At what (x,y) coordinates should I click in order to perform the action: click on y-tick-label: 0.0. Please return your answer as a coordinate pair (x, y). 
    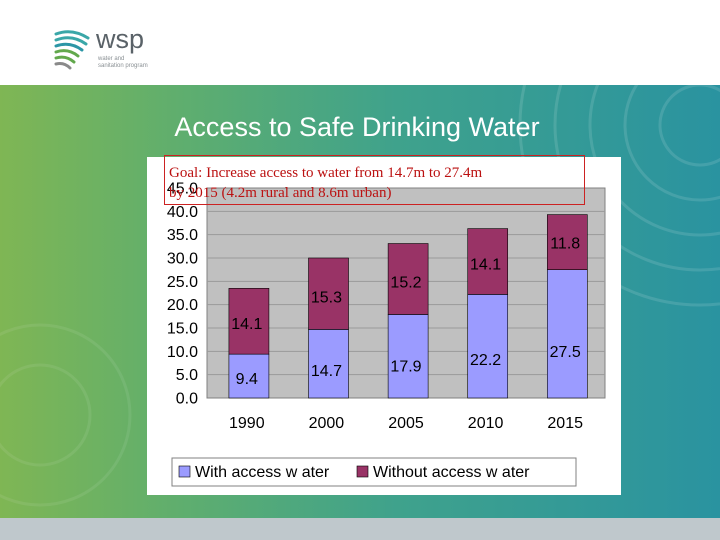
    Looking at the image, I should click on (187, 399).